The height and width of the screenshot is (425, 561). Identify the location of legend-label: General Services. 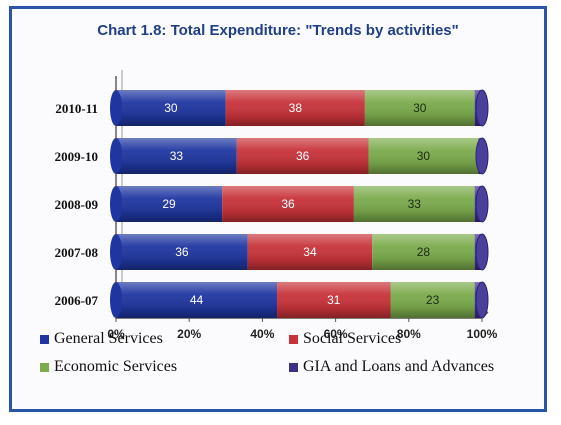
(108, 338).